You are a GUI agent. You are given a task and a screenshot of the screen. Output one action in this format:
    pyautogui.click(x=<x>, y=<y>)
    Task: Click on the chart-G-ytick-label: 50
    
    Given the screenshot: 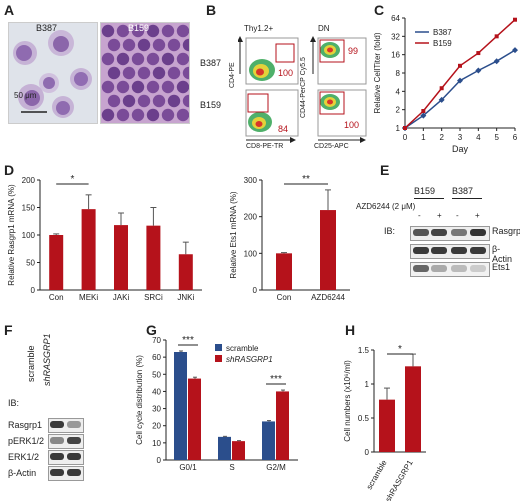 What is the action you would take?
    pyautogui.click(x=156, y=374)
    